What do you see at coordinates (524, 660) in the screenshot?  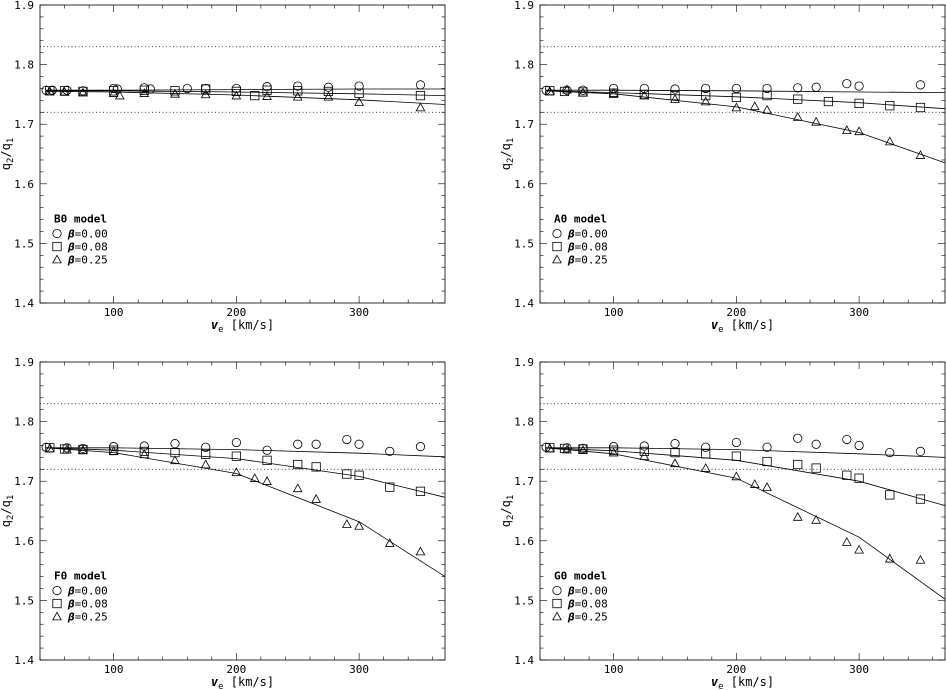 I see `y-tick-label: 1.4` at bounding box center [524, 660].